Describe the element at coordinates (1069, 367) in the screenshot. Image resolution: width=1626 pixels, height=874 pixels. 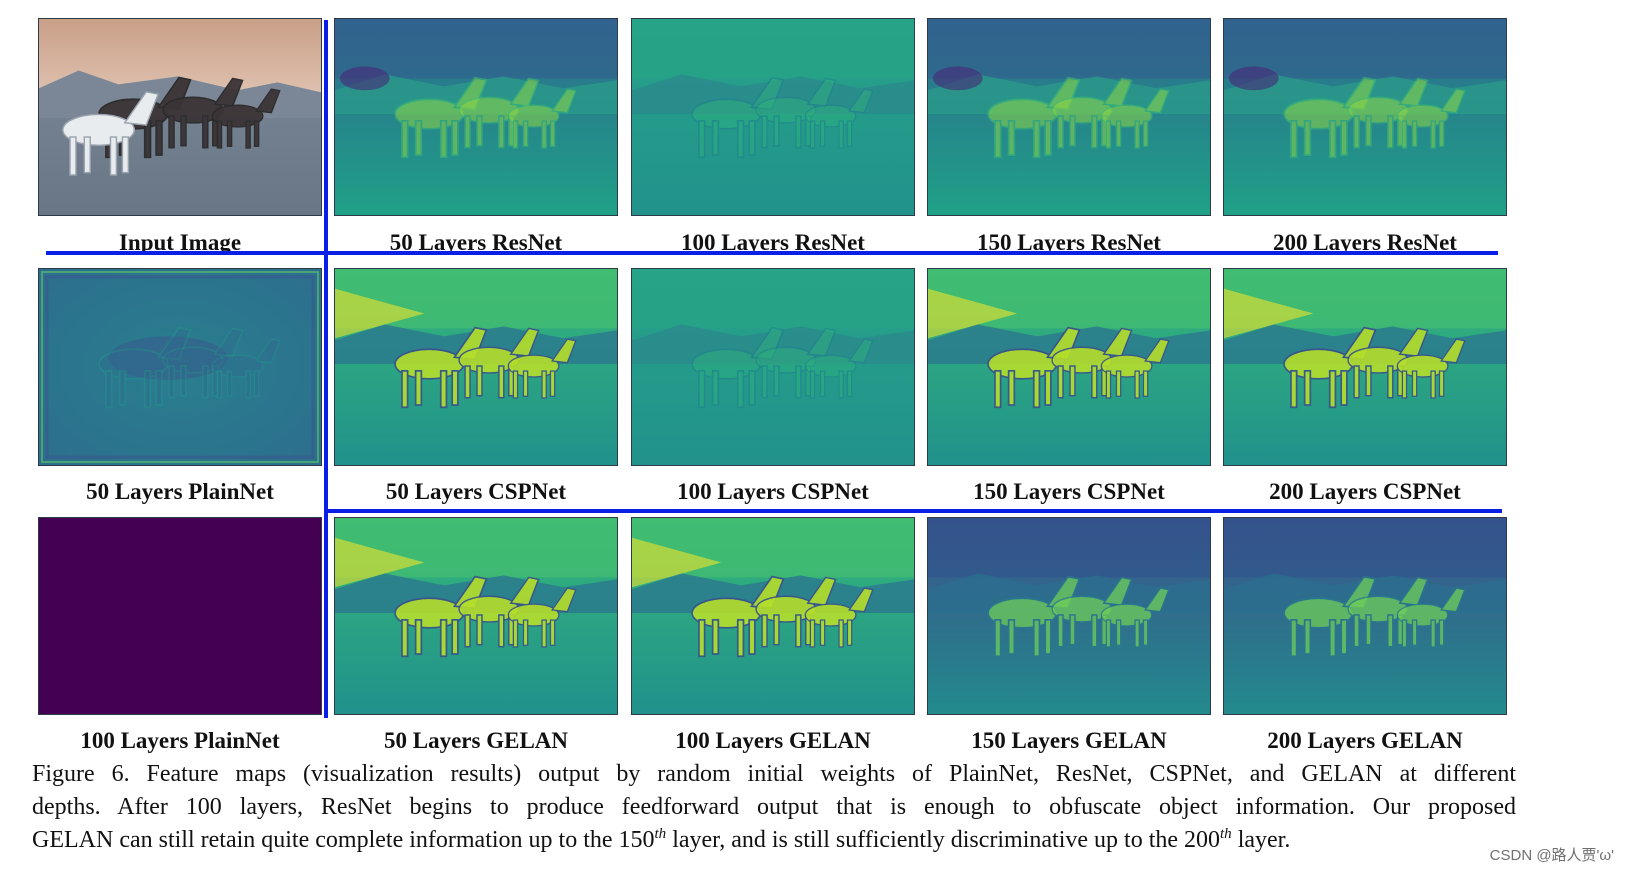
I see `feature-map-150-layers-cspnet` at that location.